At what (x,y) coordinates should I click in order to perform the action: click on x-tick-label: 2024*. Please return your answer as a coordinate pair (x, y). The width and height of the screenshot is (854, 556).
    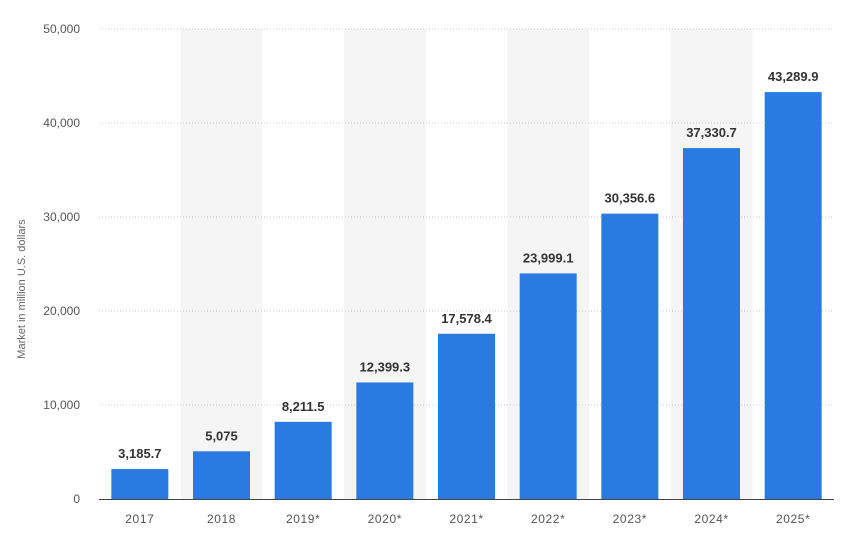
    Looking at the image, I should click on (711, 519).